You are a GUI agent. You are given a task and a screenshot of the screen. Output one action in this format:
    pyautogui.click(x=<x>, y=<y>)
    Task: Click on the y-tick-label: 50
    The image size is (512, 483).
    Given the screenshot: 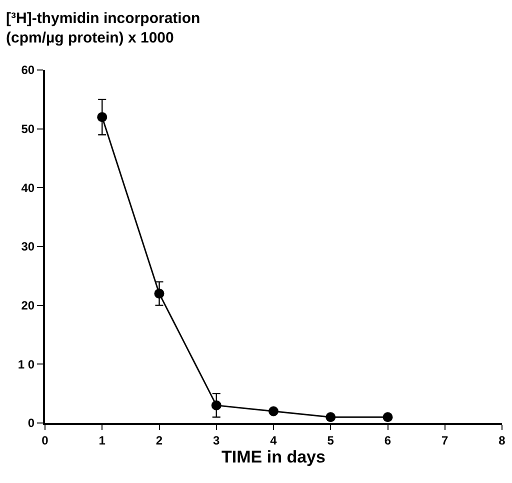 What is the action you would take?
    pyautogui.click(x=28, y=129)
    